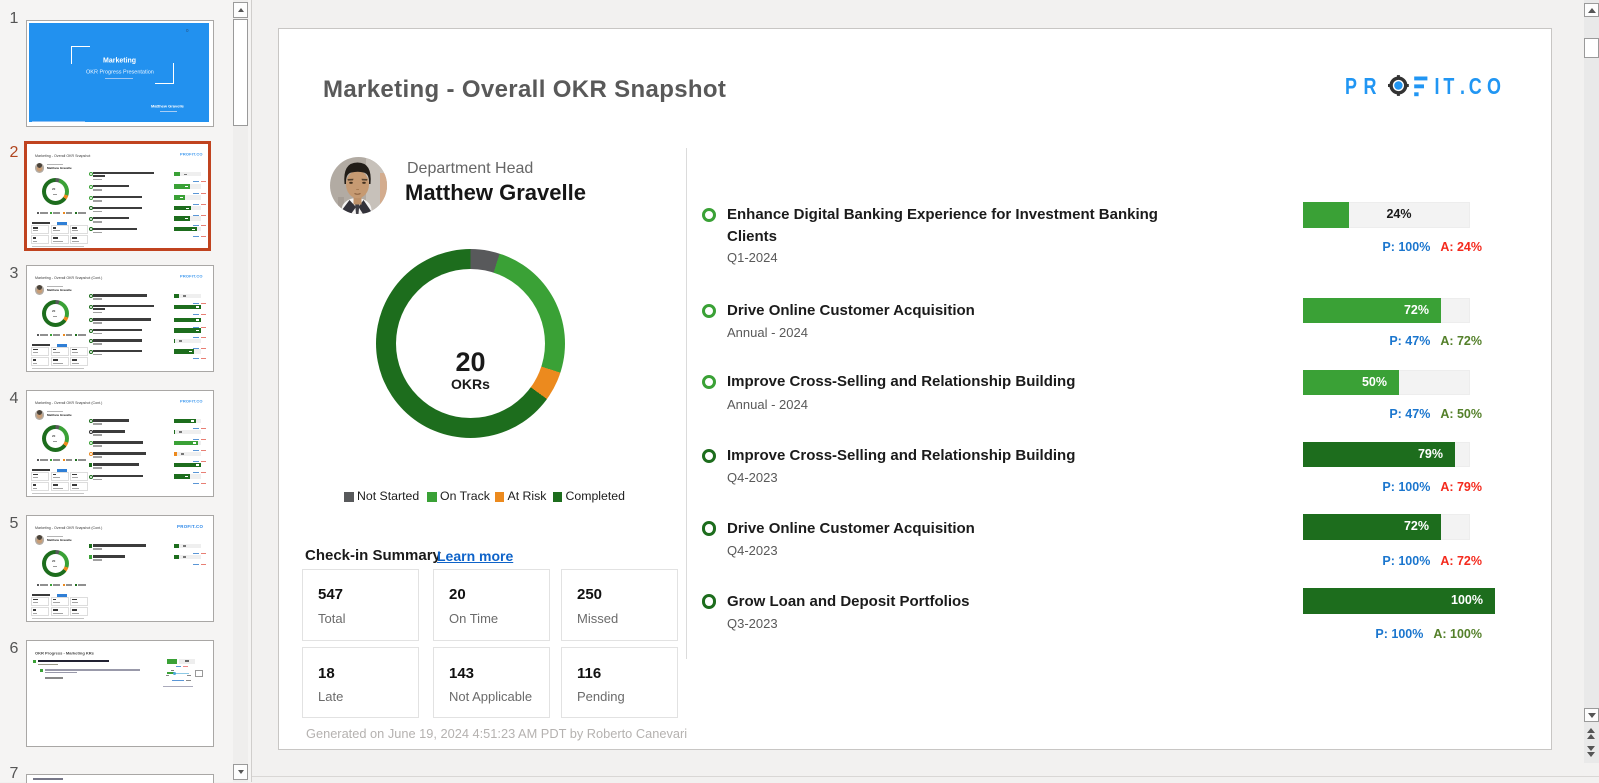 The image size is (1599, 783). What do you see at coordinates (1437, 87) in the screenshot?
I see `svg-text: I` at bounding box center [1437, 87].